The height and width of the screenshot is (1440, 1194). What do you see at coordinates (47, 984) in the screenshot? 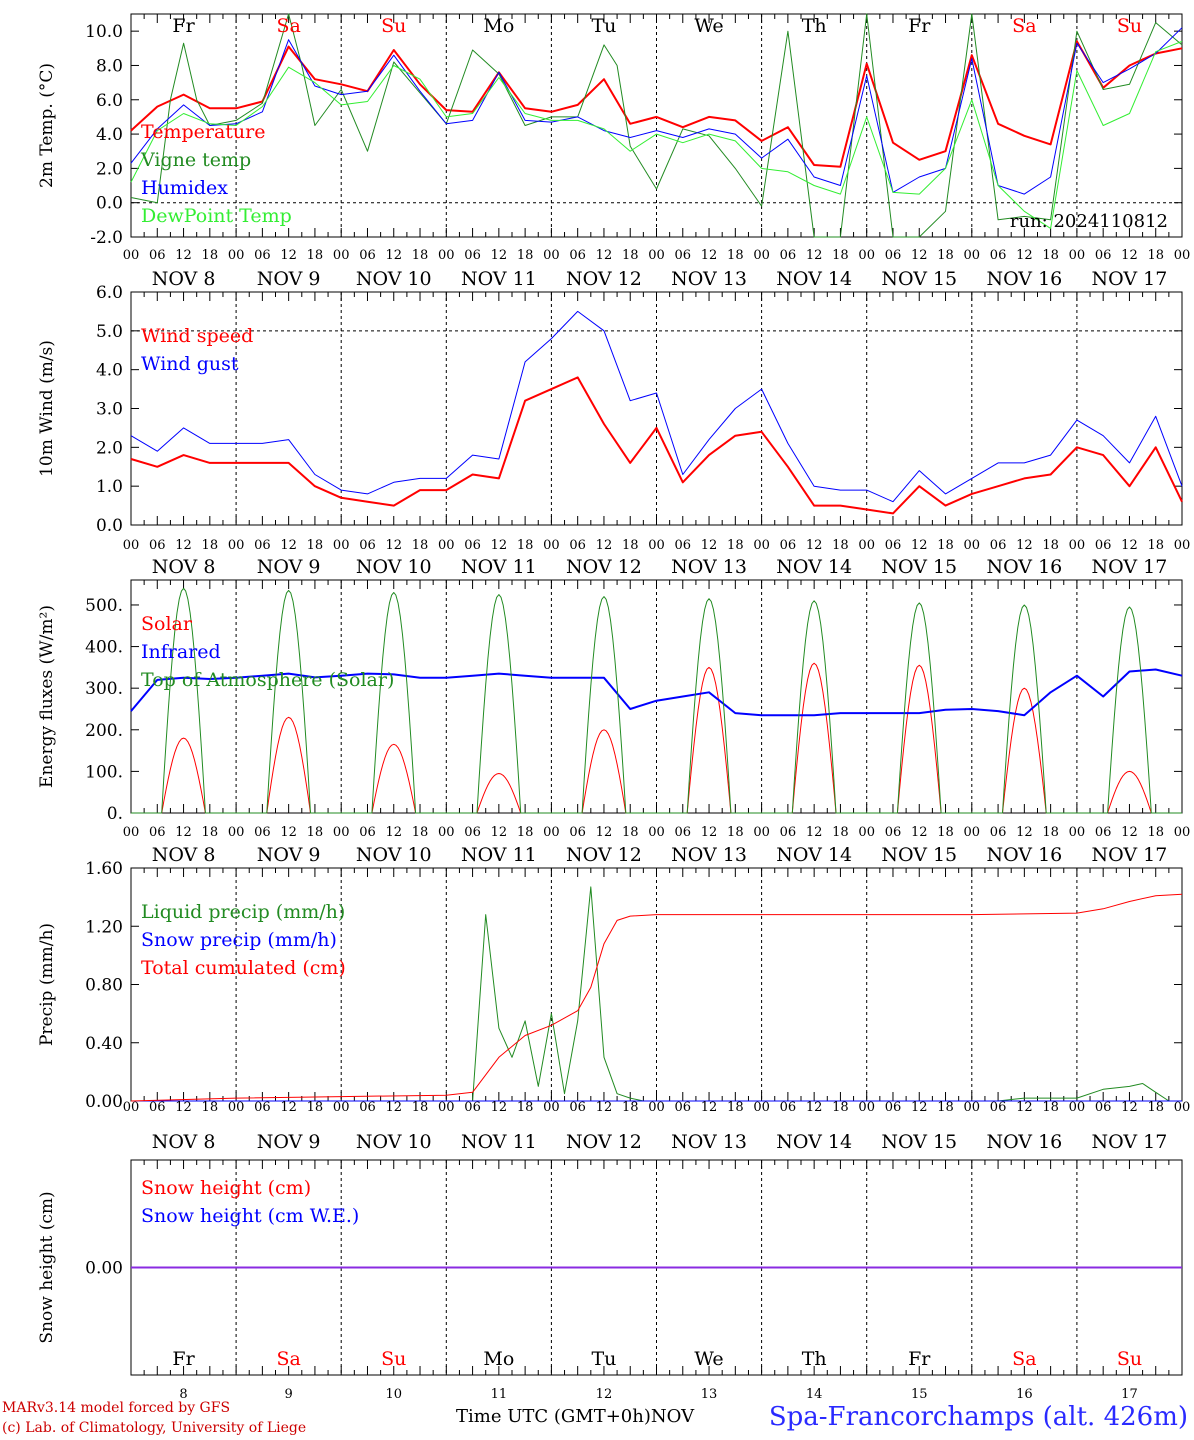
I see `y-axis-label: Precip (mm/h)` at bounding box center [47, 984].